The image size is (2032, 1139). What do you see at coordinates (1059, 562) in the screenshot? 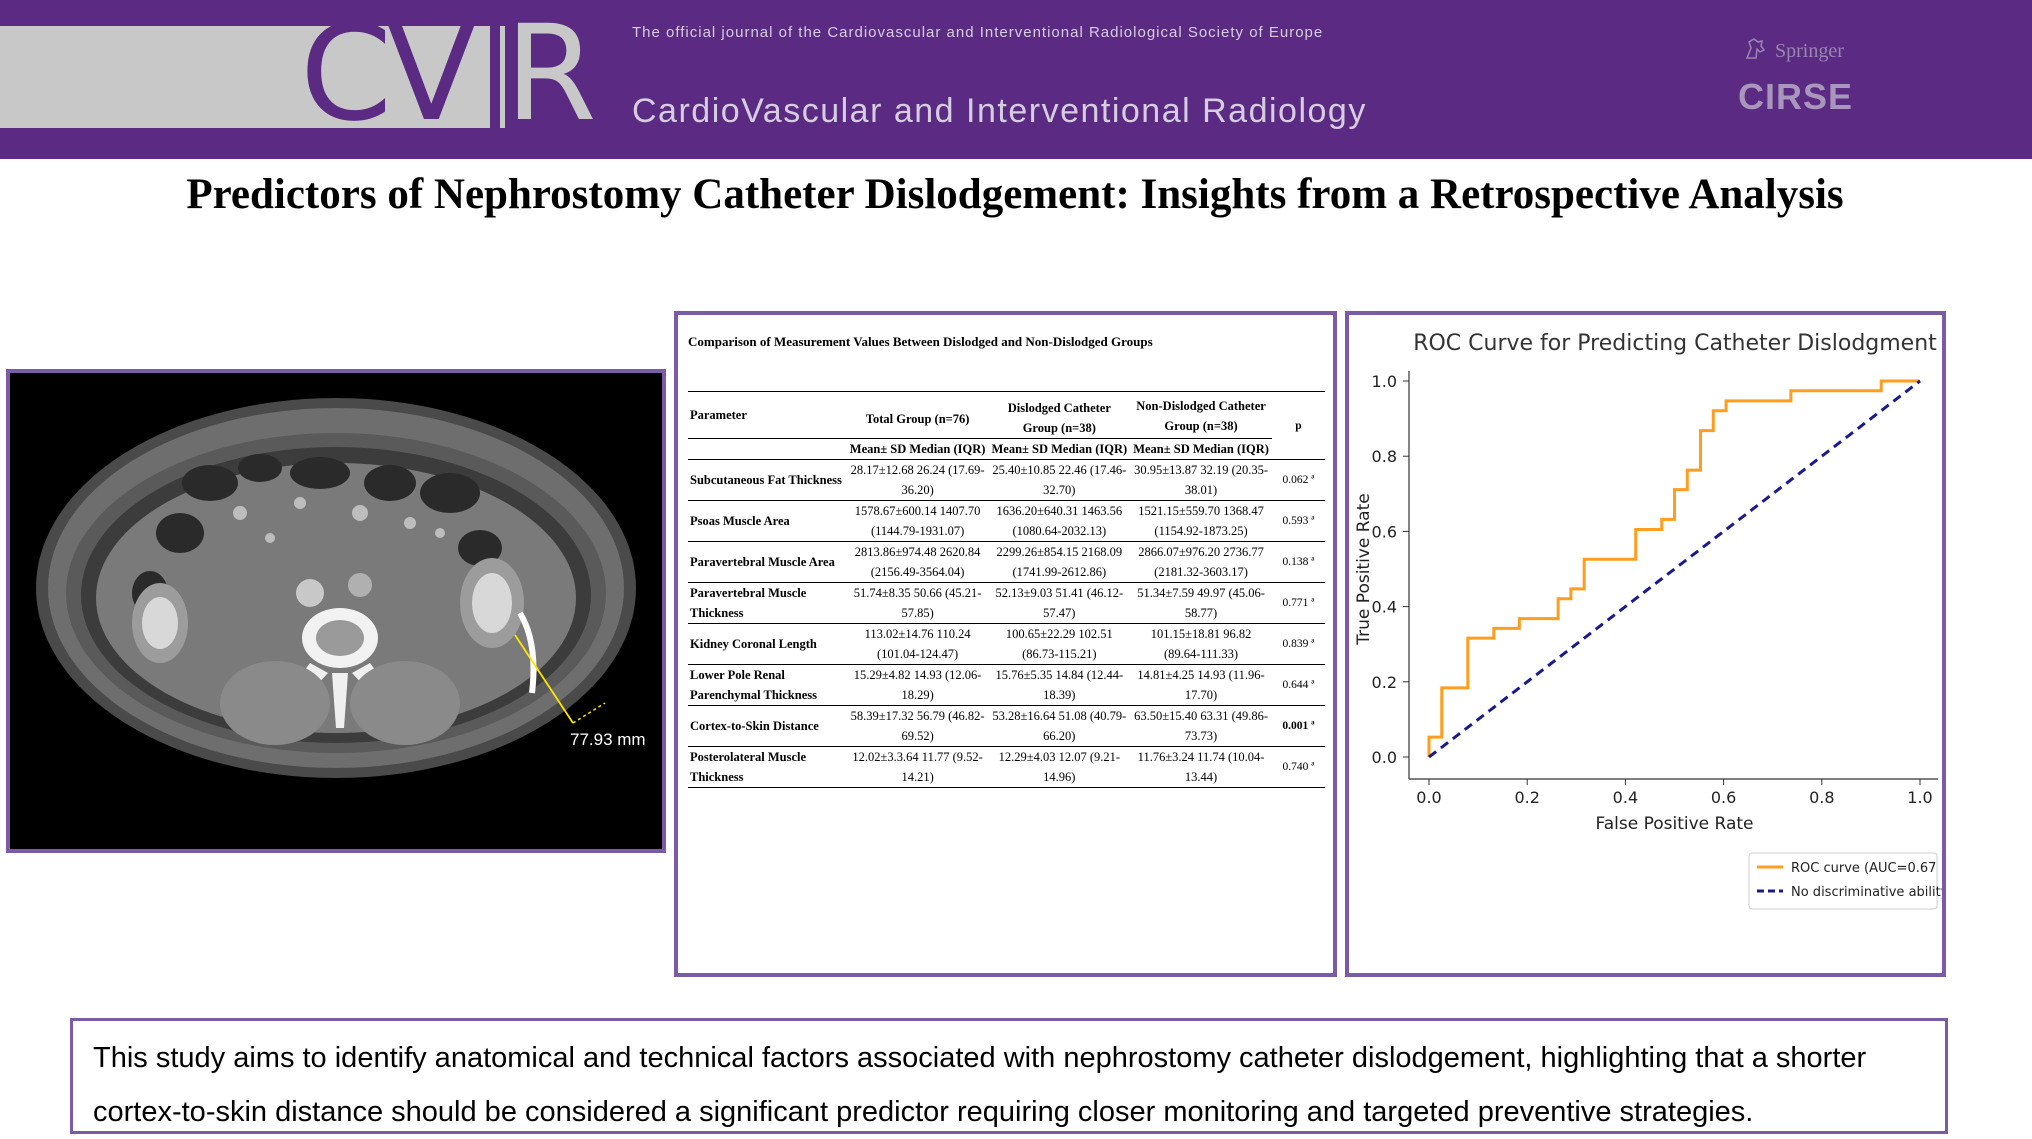
I see `row-dislodged: 2299.26±854.15 2168.09 (1741.99-2612.86)` at bounding box center [1059, 562].